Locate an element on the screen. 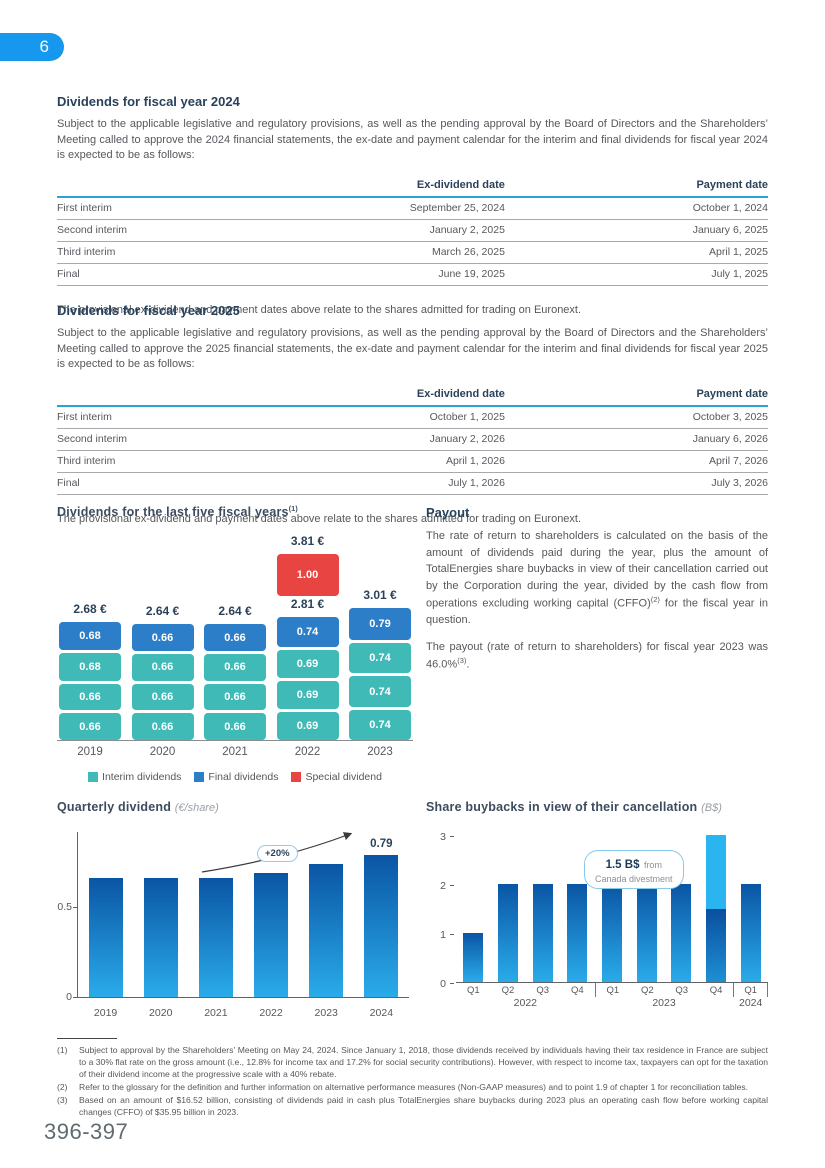  footnote-ref: (2) is located at coordinates (655, 599).